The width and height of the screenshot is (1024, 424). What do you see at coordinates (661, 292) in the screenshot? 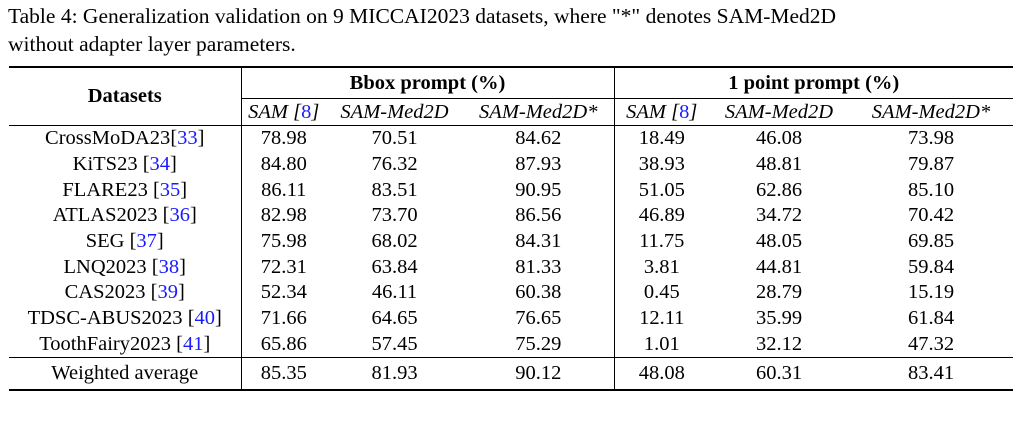
I see `value-cell: 0.45` at bounding box center [661, 292].